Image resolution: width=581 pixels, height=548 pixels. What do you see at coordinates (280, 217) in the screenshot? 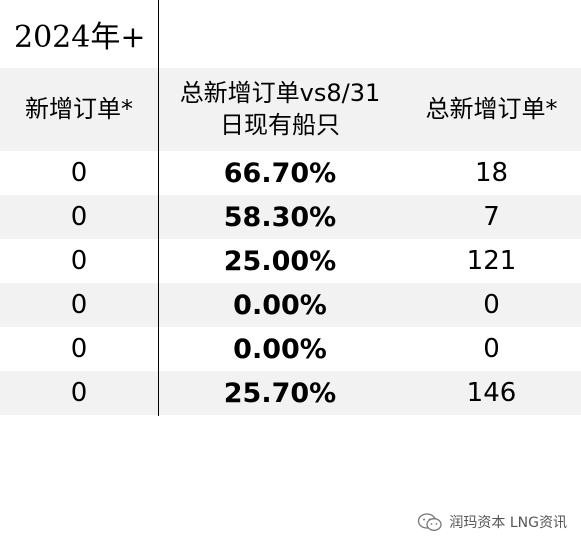
I see `cell-ratio: 58.30%` at bounding box center [280, 217].